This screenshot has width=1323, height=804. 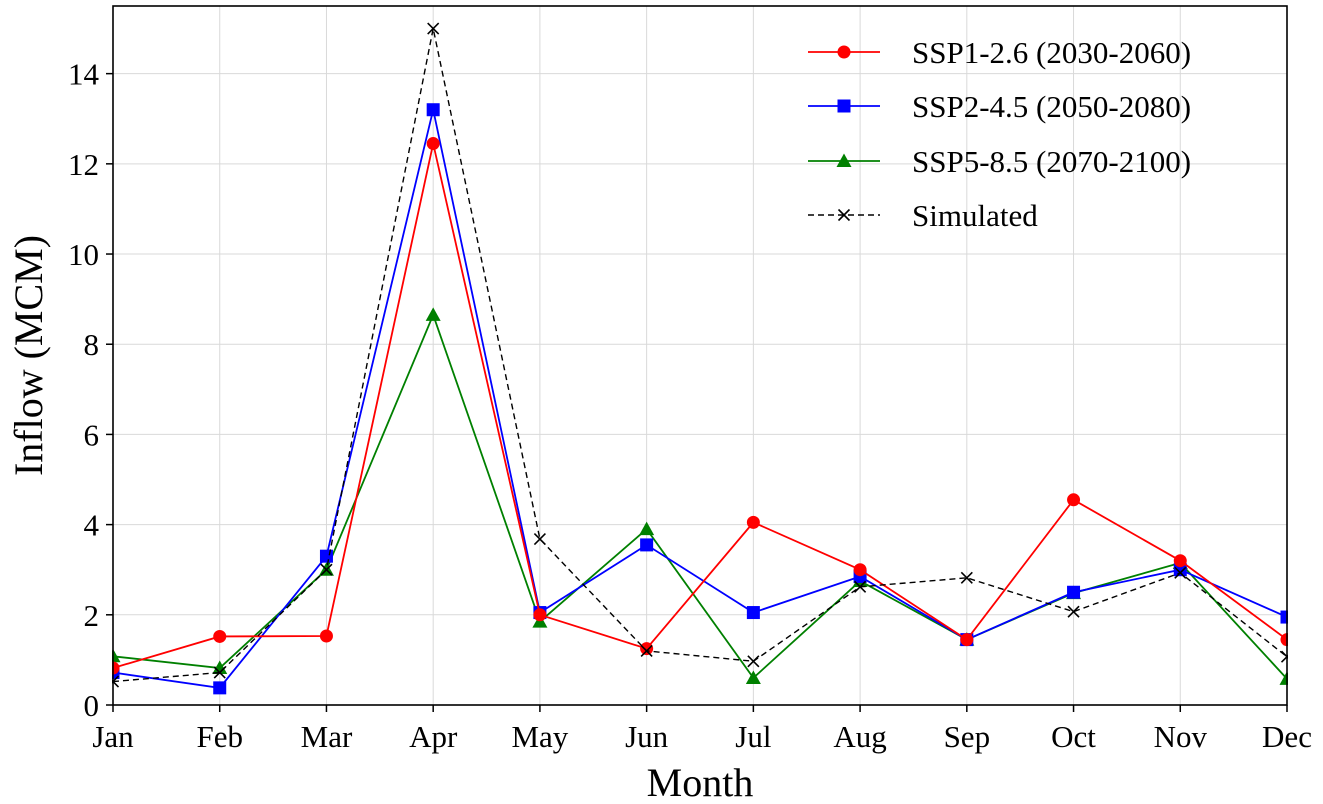 What do you see at coordinates (92, 615) in the screenshot?
I see `y-tick-label: 2` at bounding box center [92, 615].